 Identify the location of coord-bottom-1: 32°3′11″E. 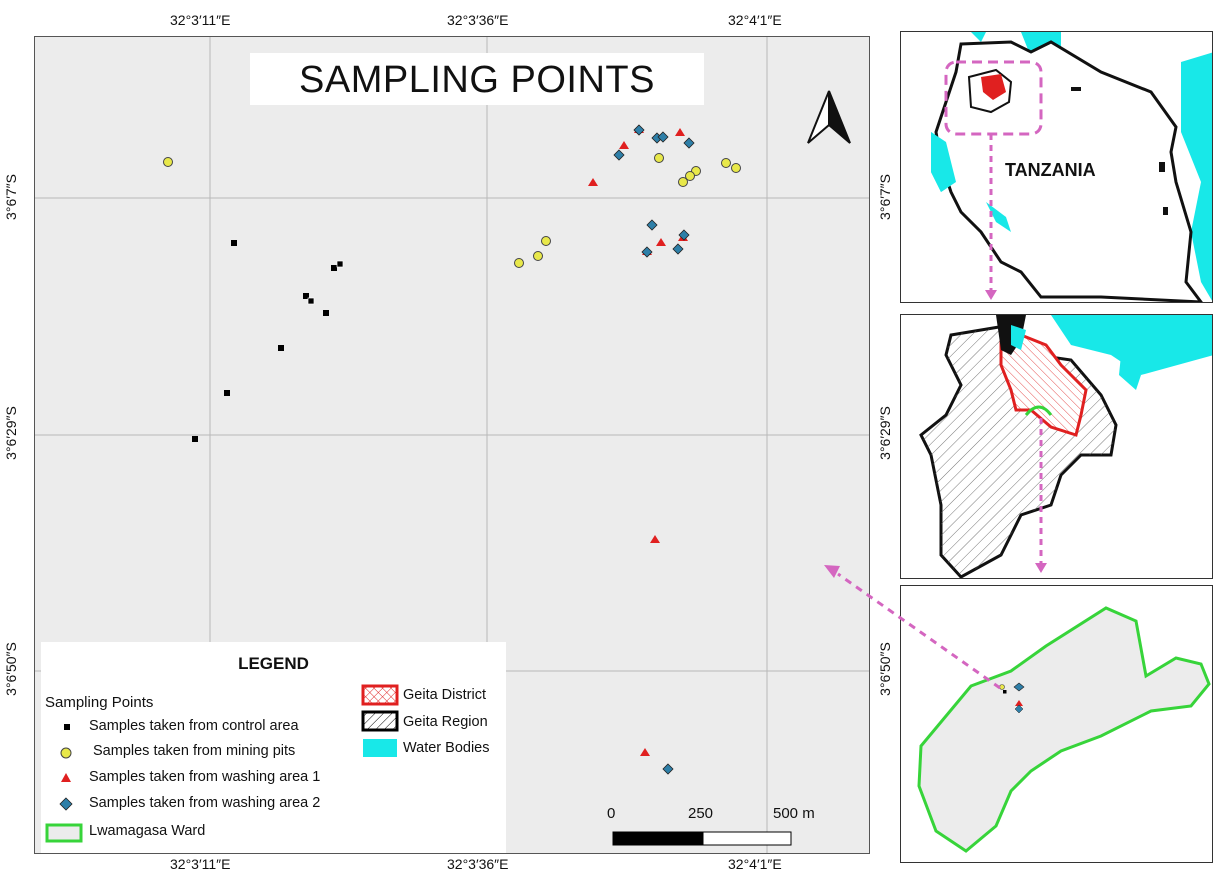
(200, 864).